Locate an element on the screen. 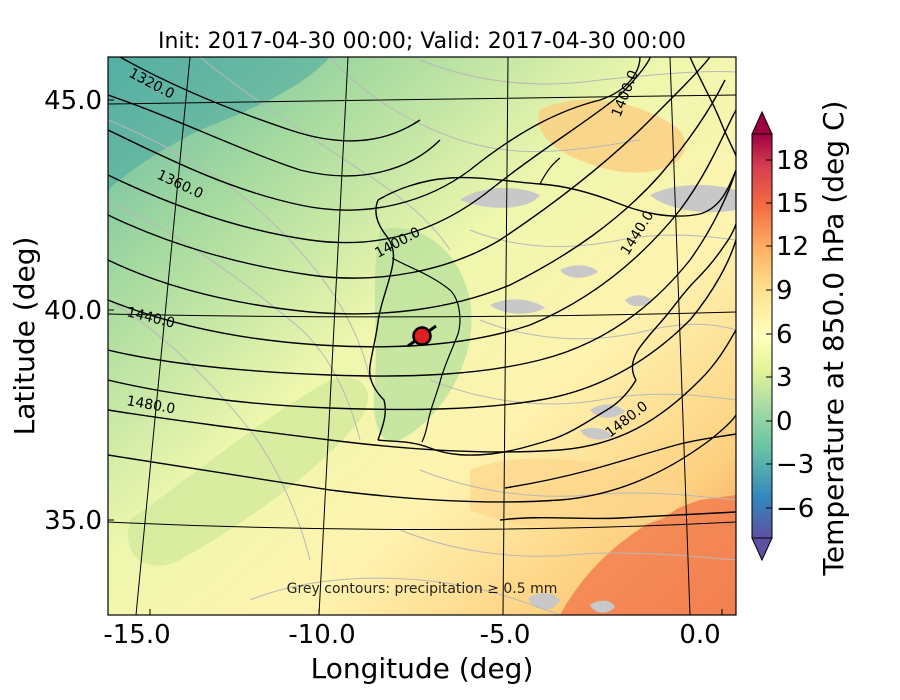 This screenshot has height=700, width=900. x-axis-ticks is located at coordinates (436, 612).